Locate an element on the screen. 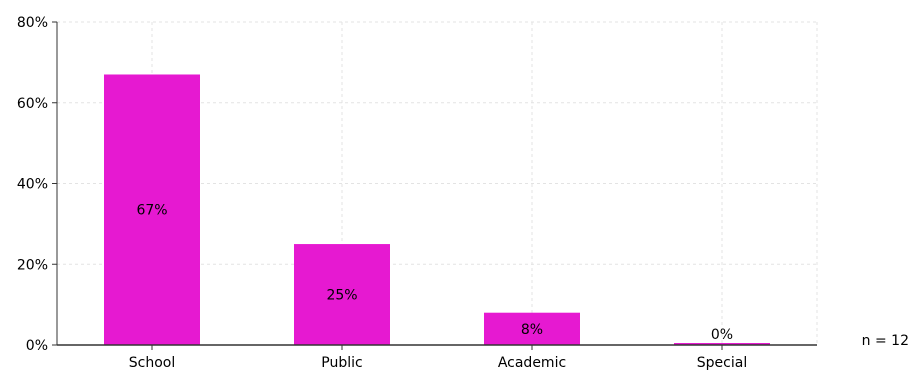 This screenshot has width=911, height=380. bar-value-label: 8% is located at coordinates (532, 330).